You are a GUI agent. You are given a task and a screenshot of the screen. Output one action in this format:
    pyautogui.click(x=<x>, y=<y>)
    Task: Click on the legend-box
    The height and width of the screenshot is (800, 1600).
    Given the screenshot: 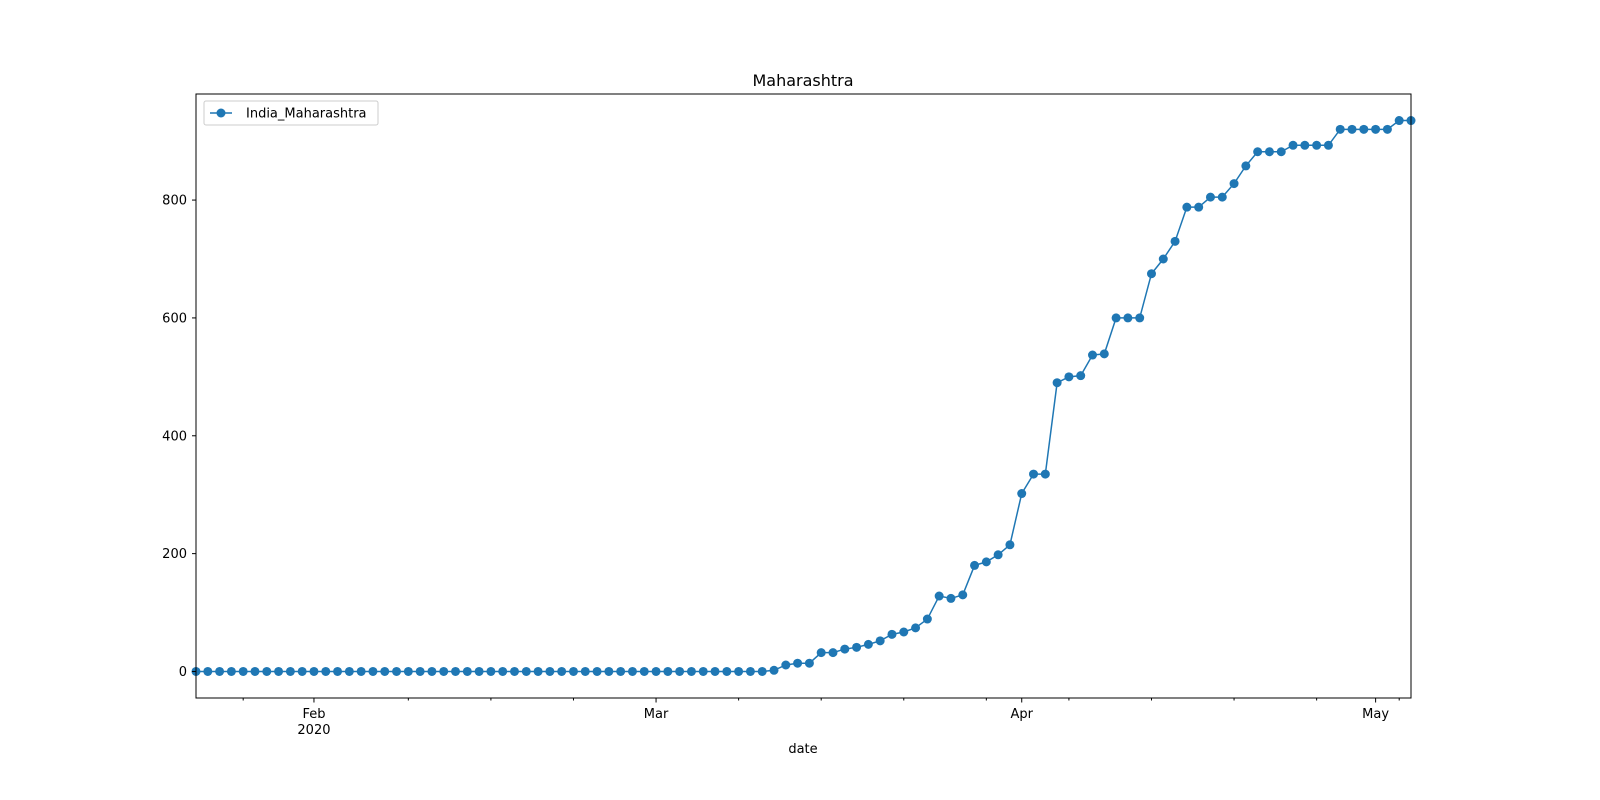 What is the action you would take?
    pyautogui.click(x=291, y=113)
    